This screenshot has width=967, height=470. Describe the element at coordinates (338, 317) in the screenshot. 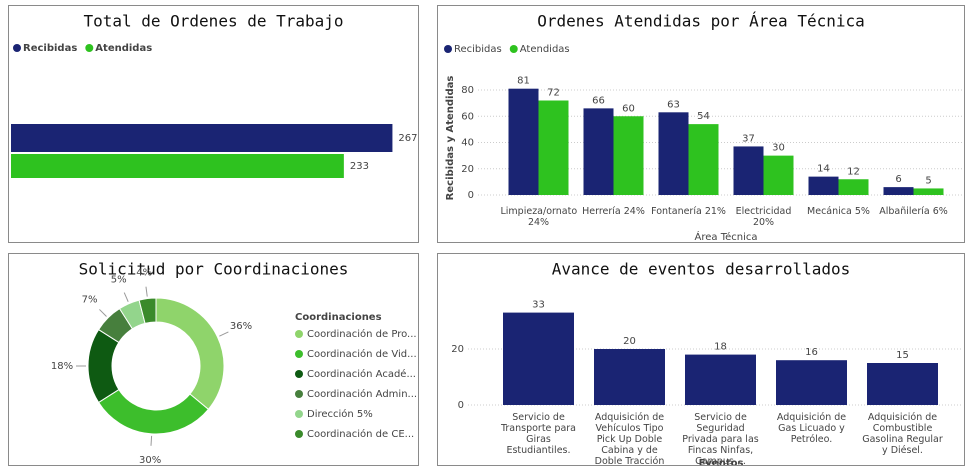

I see `legend-title: Coordinaciones` at that location.